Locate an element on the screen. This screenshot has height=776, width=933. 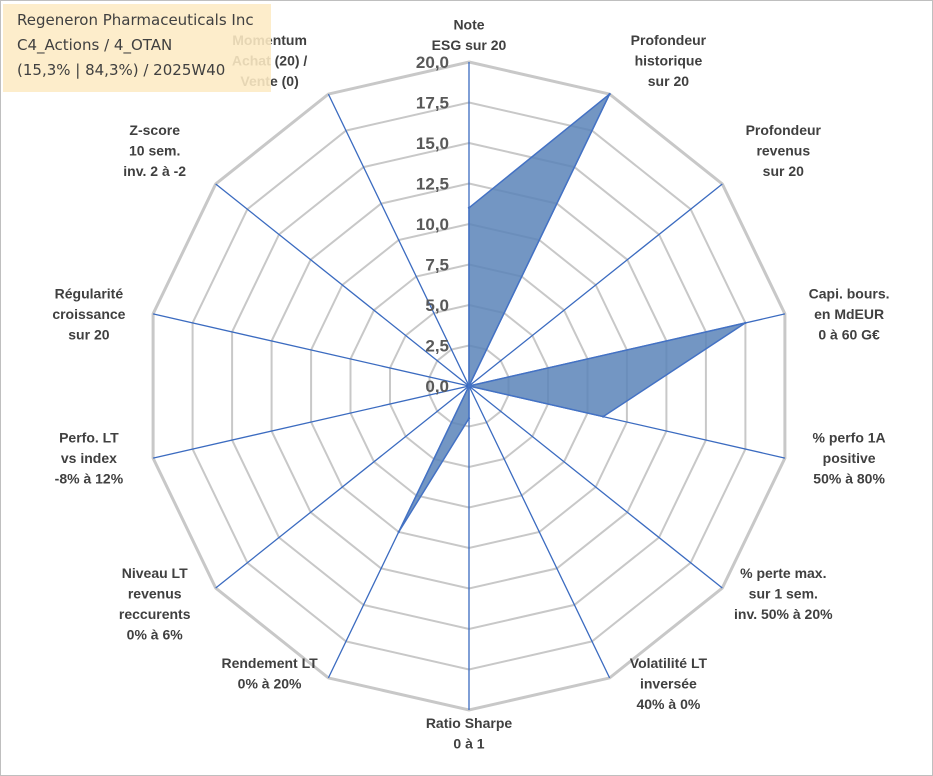
tick-label-6: 15,0 is located at coordinates (432, 143).